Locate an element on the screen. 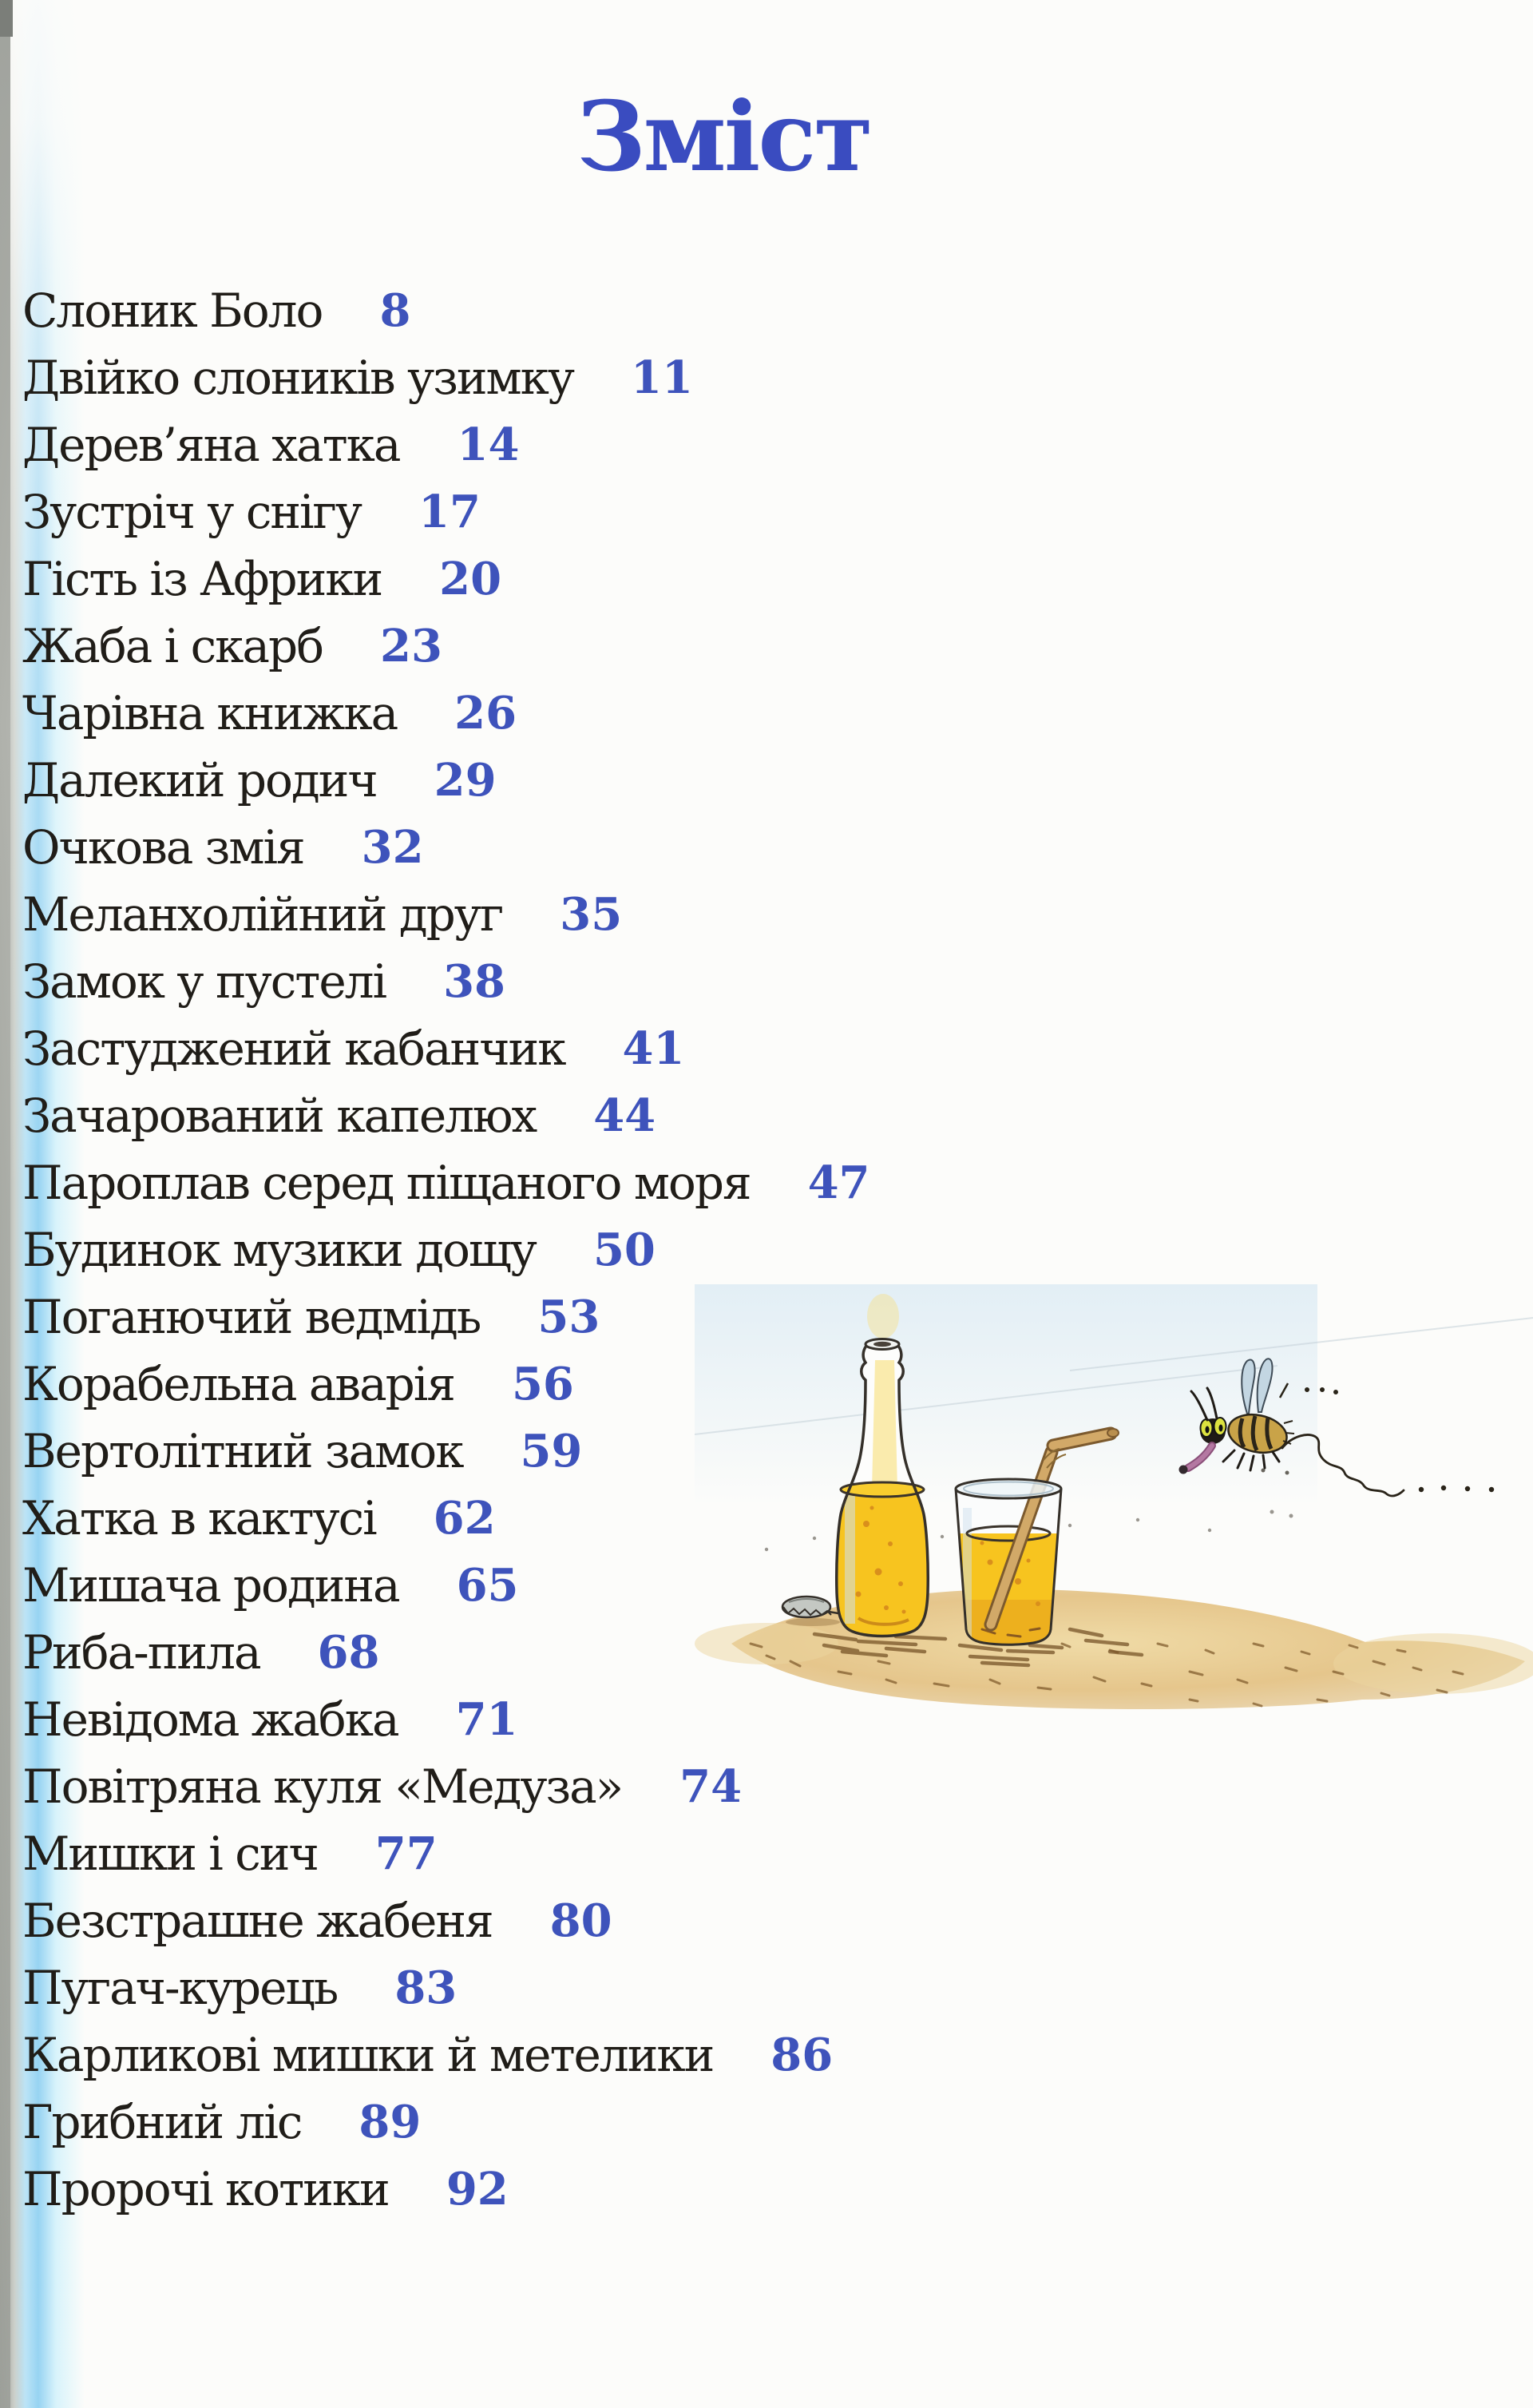  toc-entry: Застуджений кабанчик 41 is located at coordinates (461, 1048).